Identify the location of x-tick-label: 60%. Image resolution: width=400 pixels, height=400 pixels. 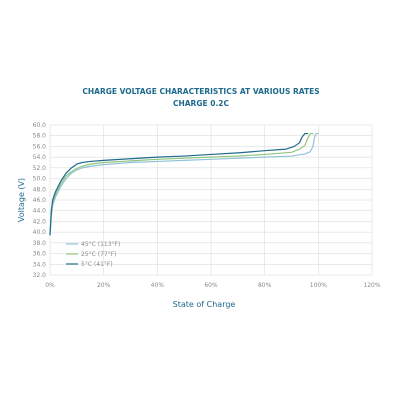
(211, 285).